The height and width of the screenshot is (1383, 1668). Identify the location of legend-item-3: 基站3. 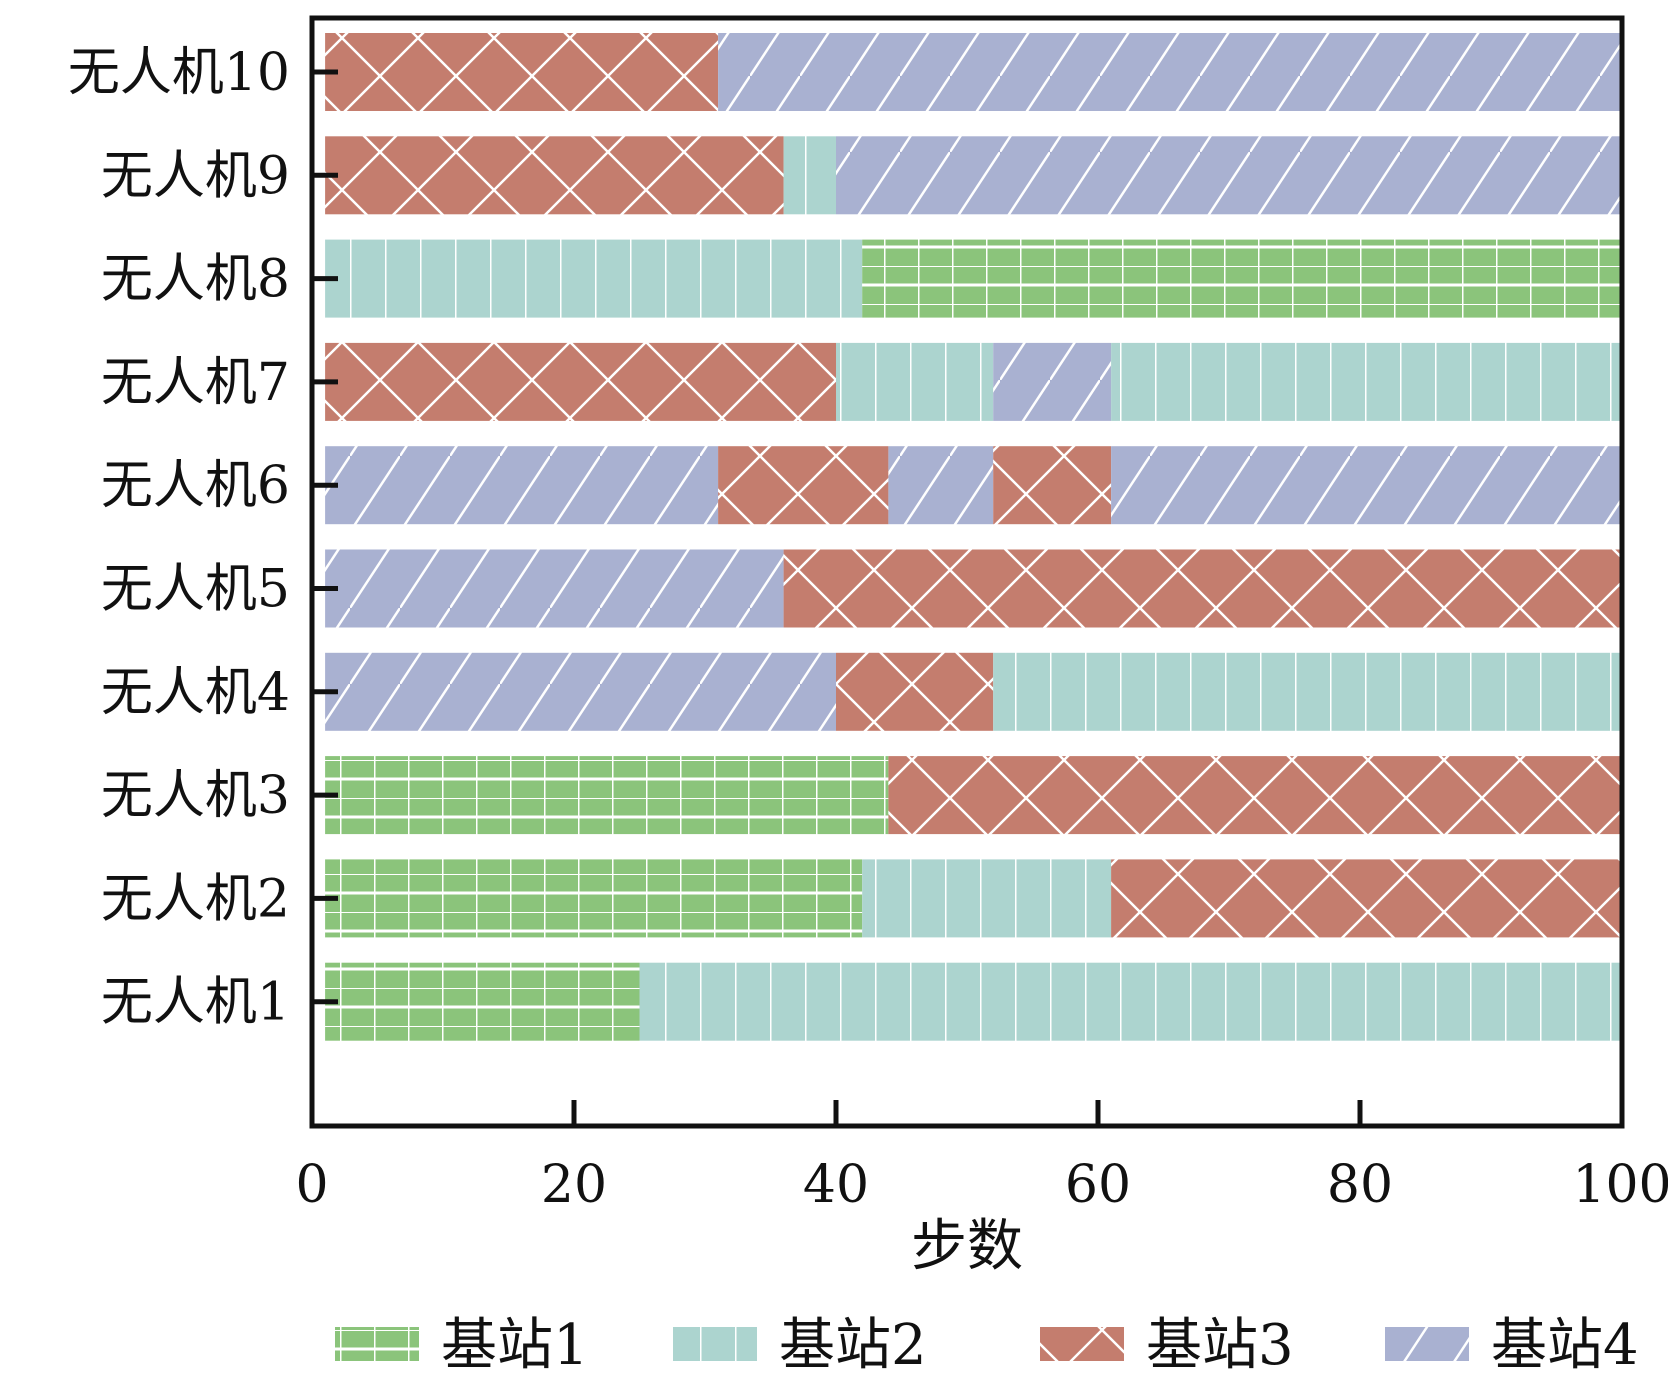
(1167, 1345).